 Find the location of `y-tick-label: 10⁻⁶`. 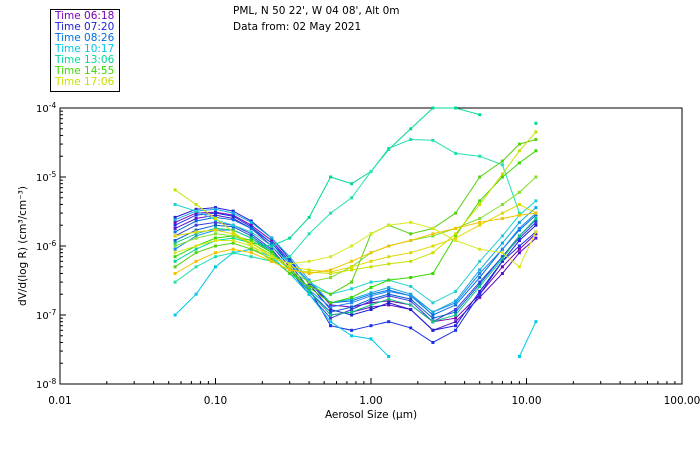

y-tick-label: 10⁻⁶ is located at coordinates (46, 246).